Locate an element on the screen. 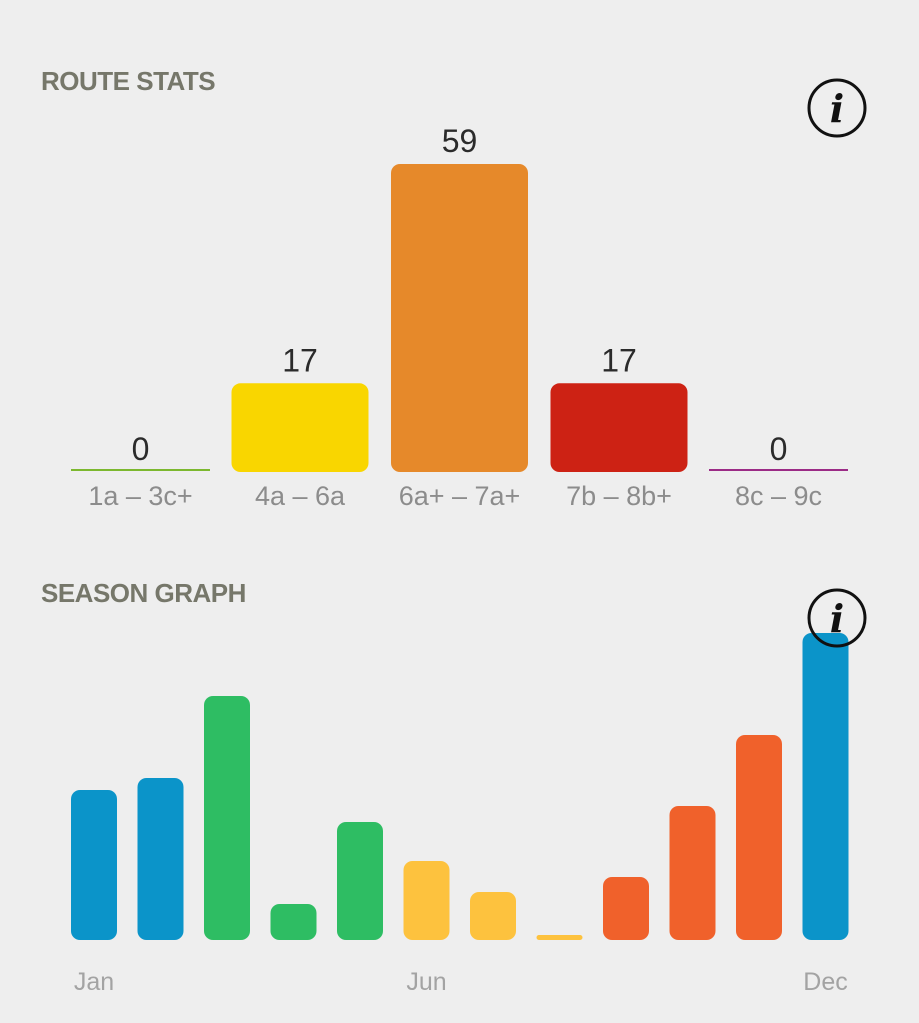 This screenshot has height=1023, width=919. season-tick-label: Dec is located at coordinates (825, 982).